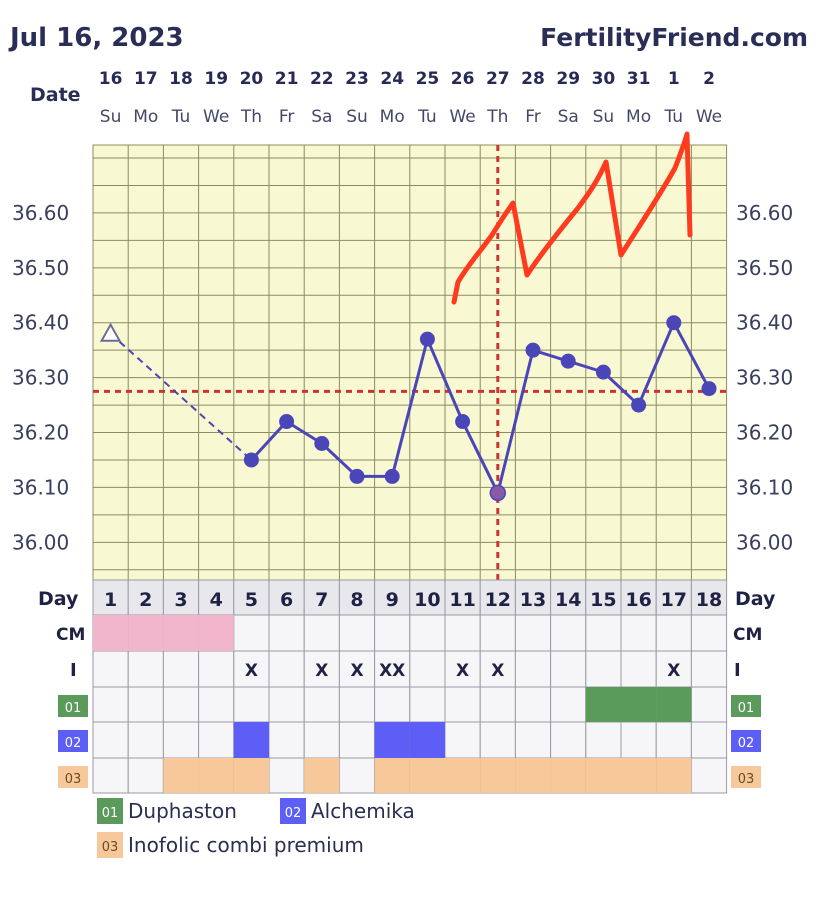 The height and width of the screenshot is (906, 817). What do you see at coordinates (498, 79) in the screenshot?
I see `date-label: 27` at bounding box center [498, 79].